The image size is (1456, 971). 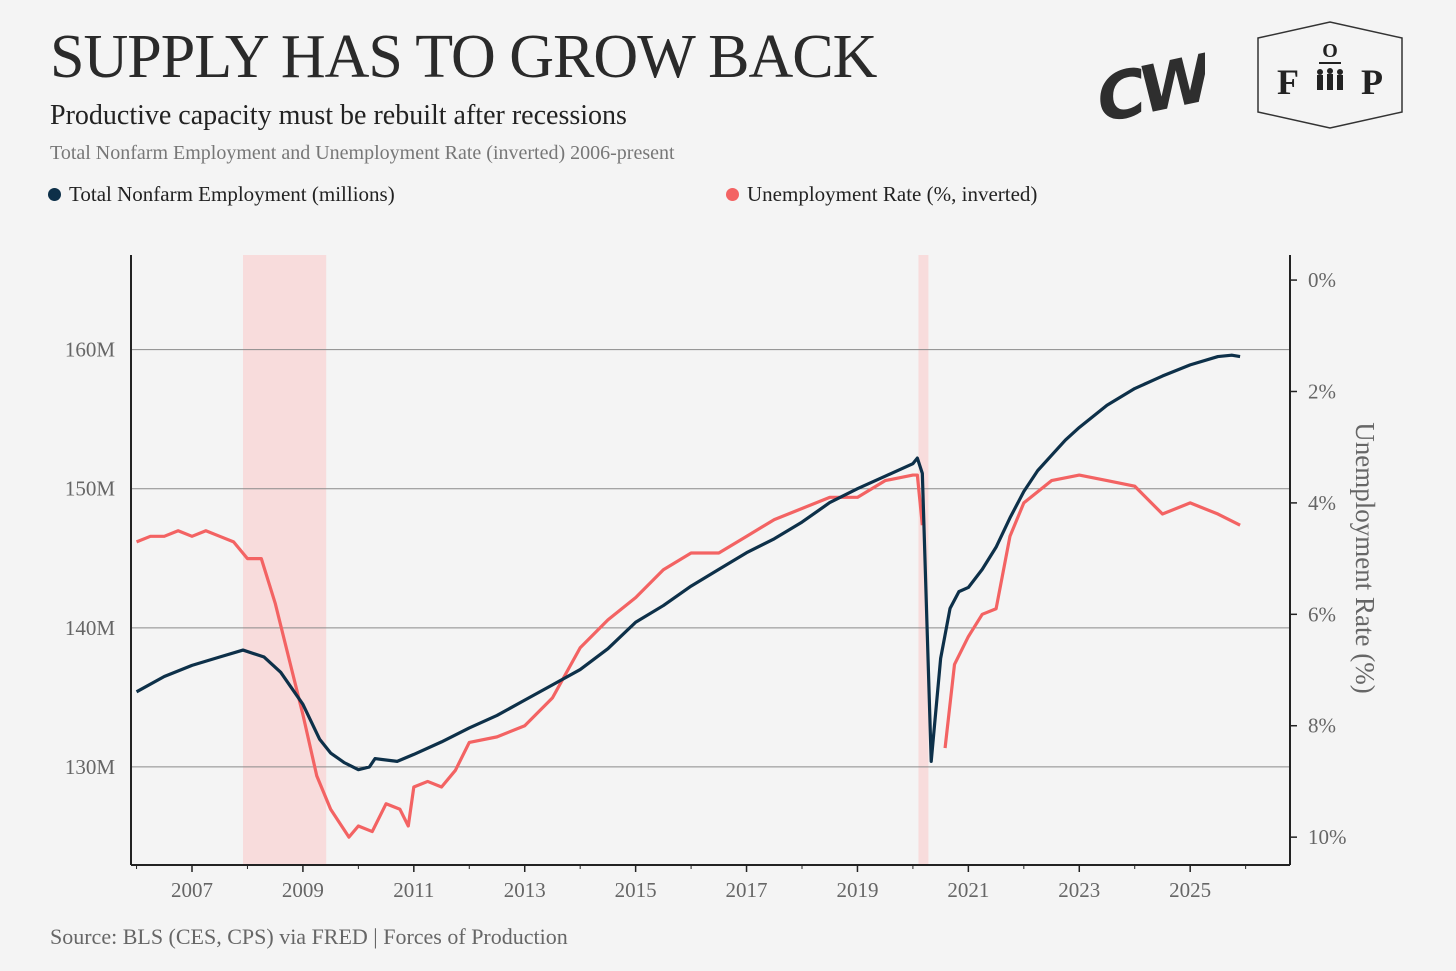 I want to click on fop-logo-graphic: O F P, so click(x=1330, y=75).